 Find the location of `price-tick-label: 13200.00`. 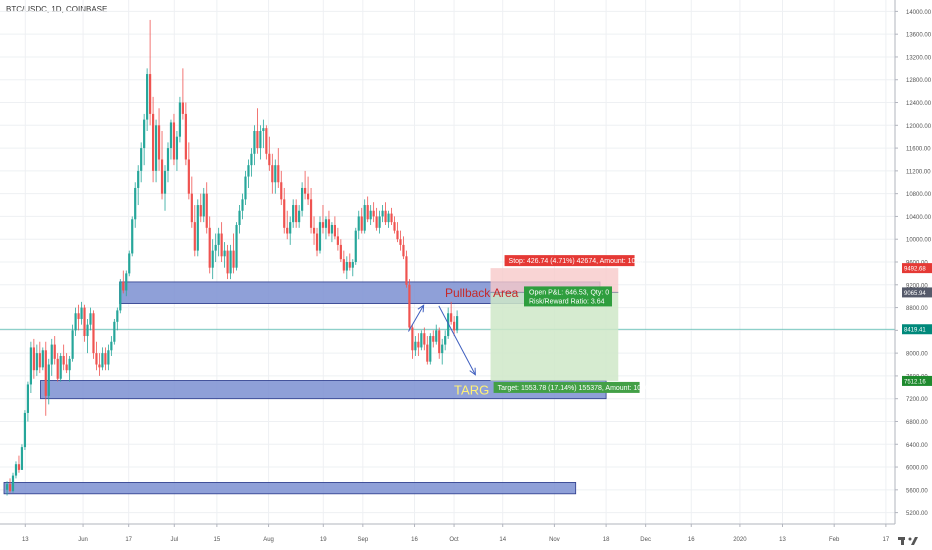

price-tick-label: 13200.00 is located at coordinates (919, 58).